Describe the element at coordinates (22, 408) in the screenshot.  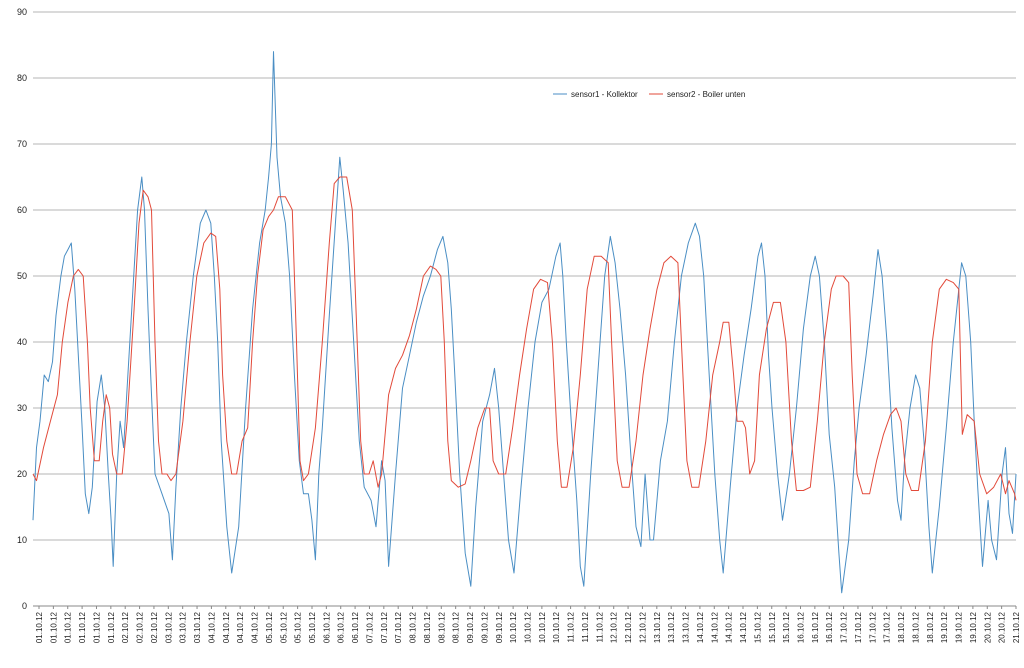
I see `y-tick-label: 30` at that location.